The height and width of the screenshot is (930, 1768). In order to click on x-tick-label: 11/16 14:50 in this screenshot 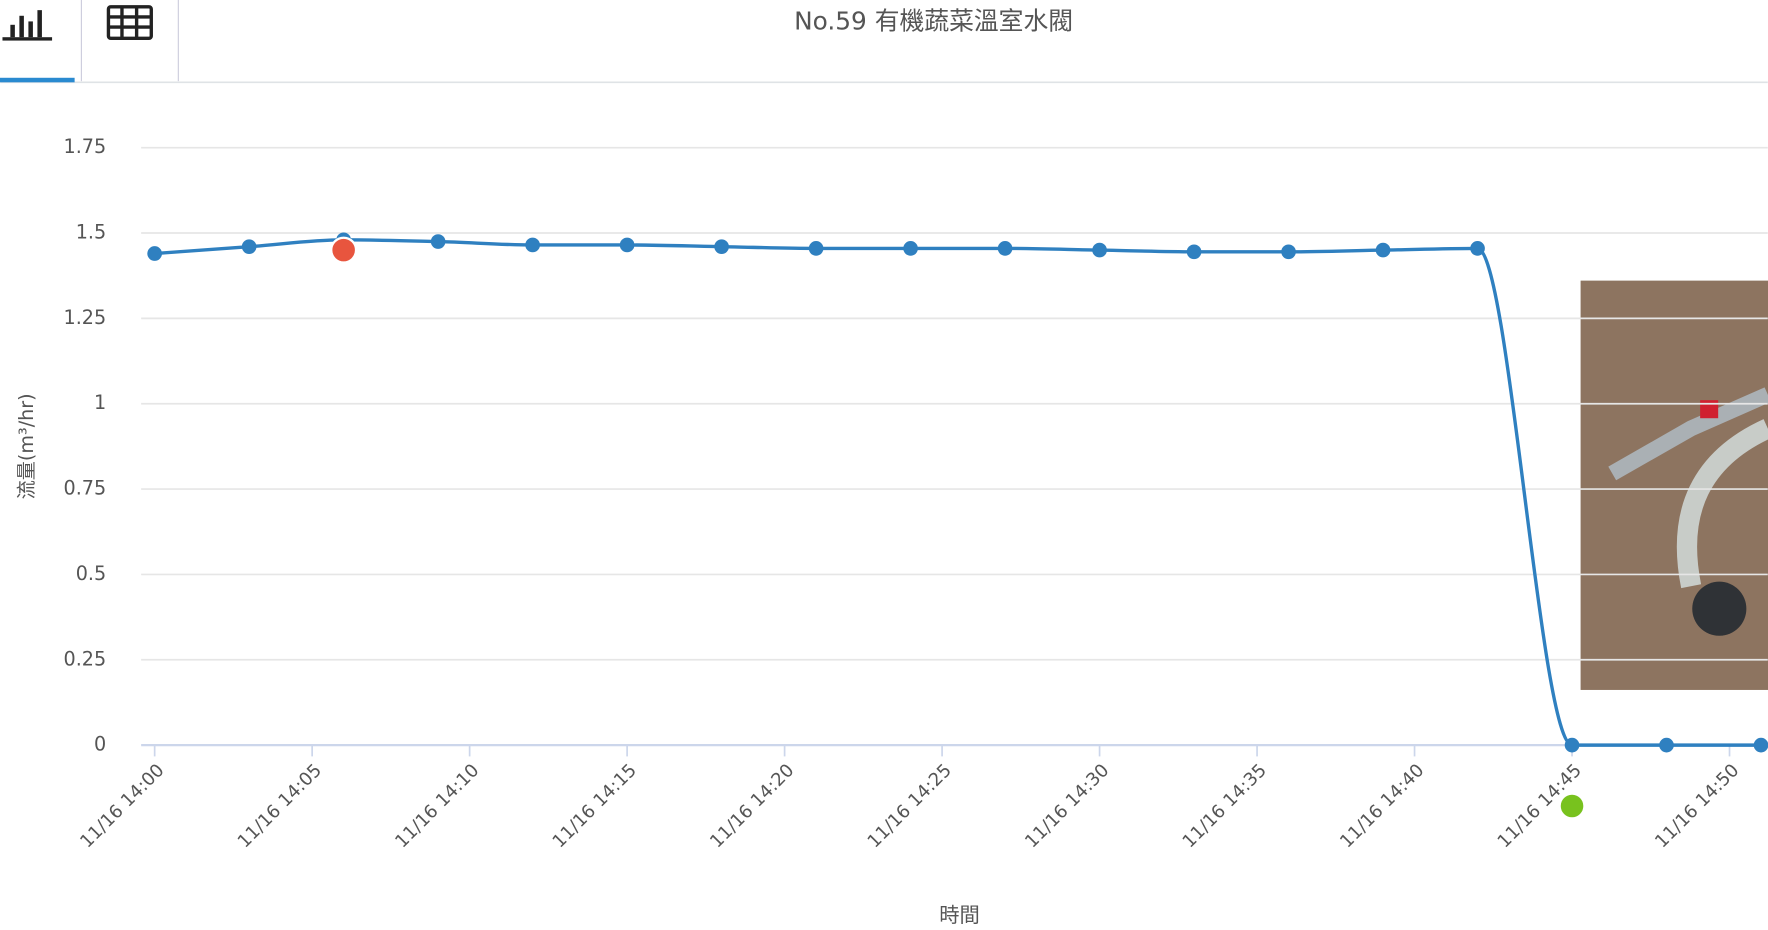, I will do `click(1697, 806)`.